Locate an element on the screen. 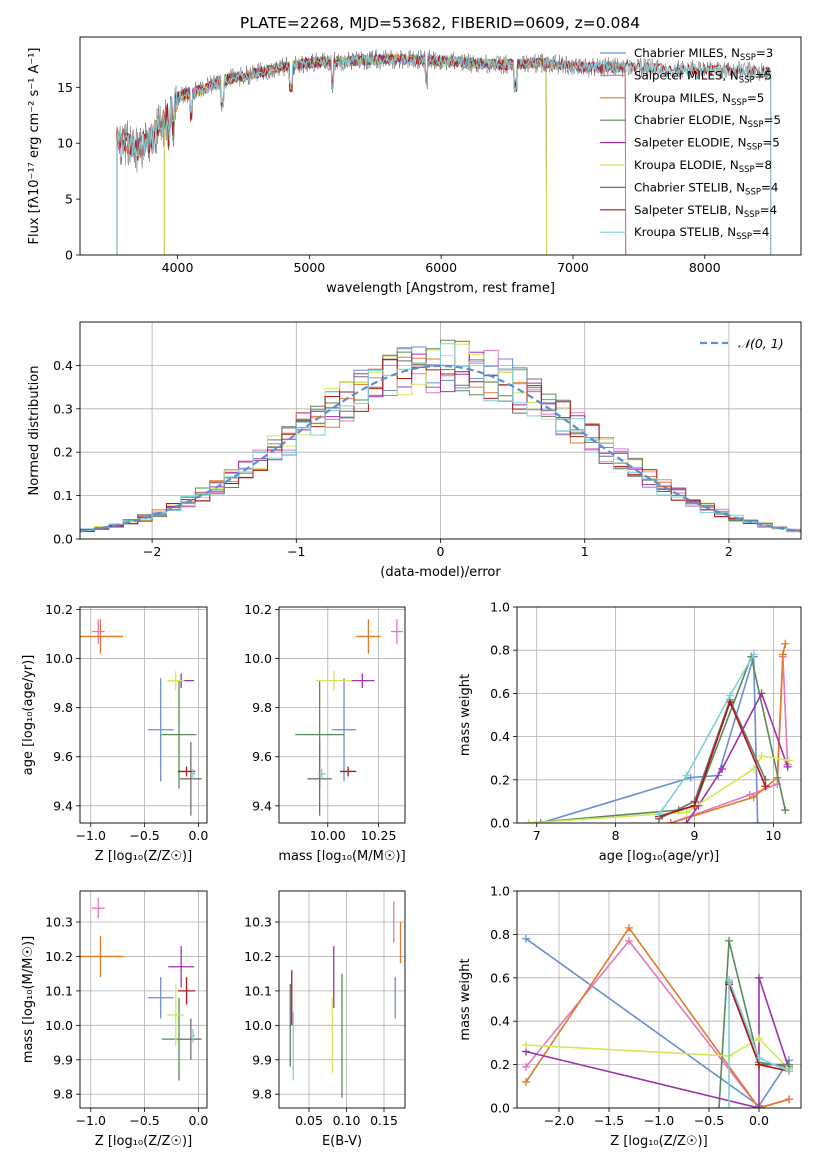  legend-entry: Salpeter MILES, NSSP=5 is located at coordinates (703, 76).